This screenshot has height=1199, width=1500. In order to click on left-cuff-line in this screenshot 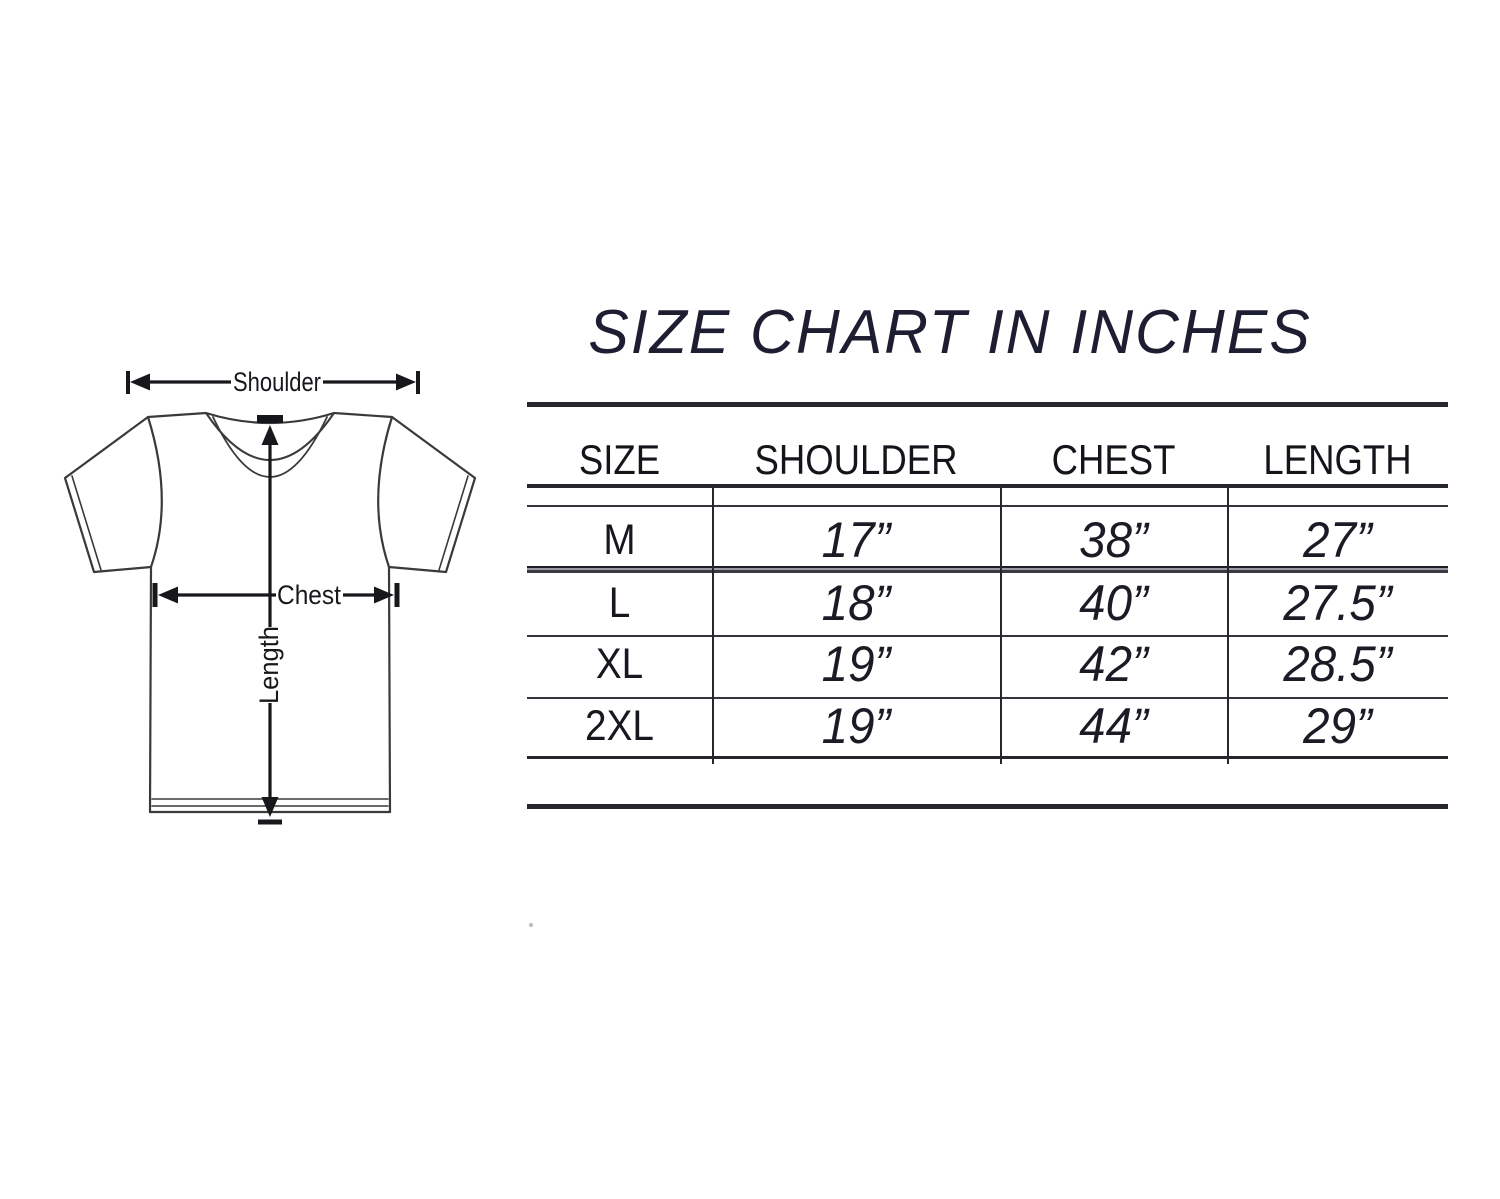, I will do `click(86, 523)`.